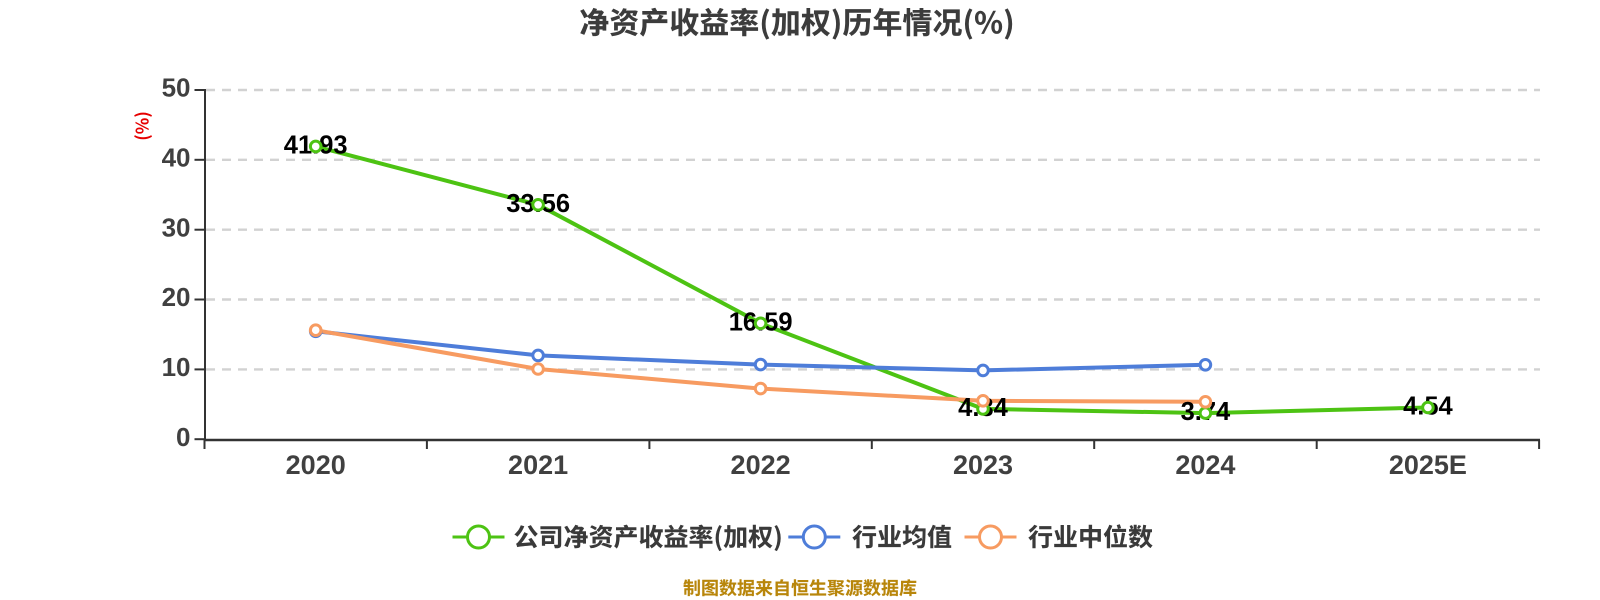 The height and width of the screenshot is (600, 1600). Describe the element at coordinates (176, 88) in the screenshot. I see `svg-text: 50` at that location.